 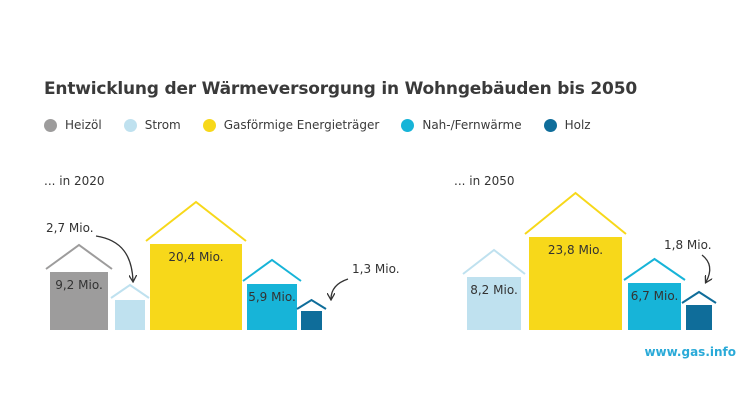 I want to click on arrow-holz-2050, so click(x=705, y=268).